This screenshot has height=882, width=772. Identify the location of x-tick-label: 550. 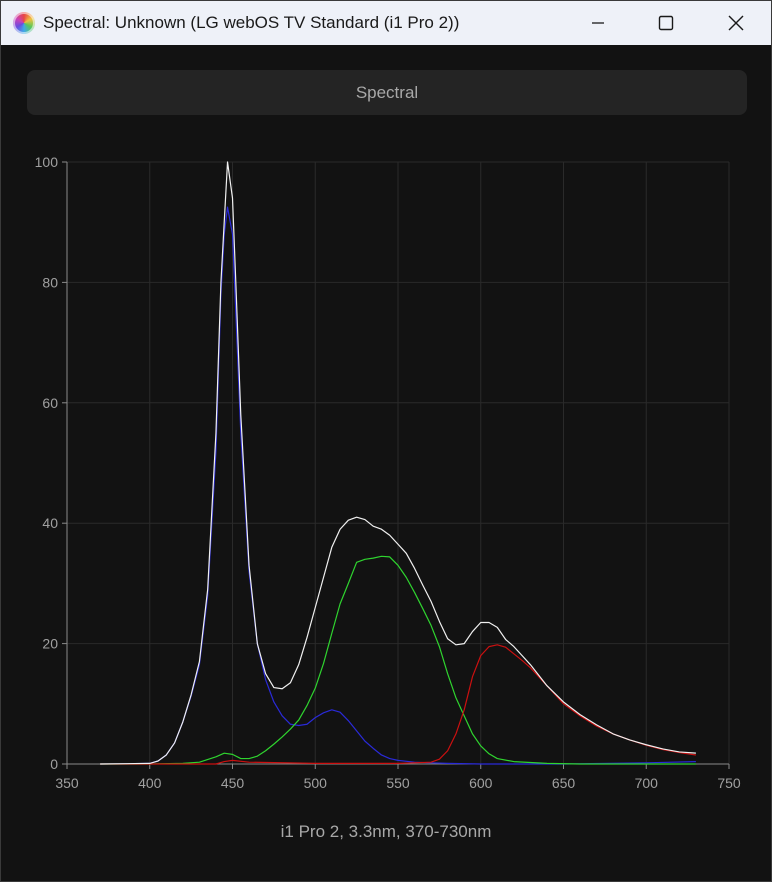
(398, 783).